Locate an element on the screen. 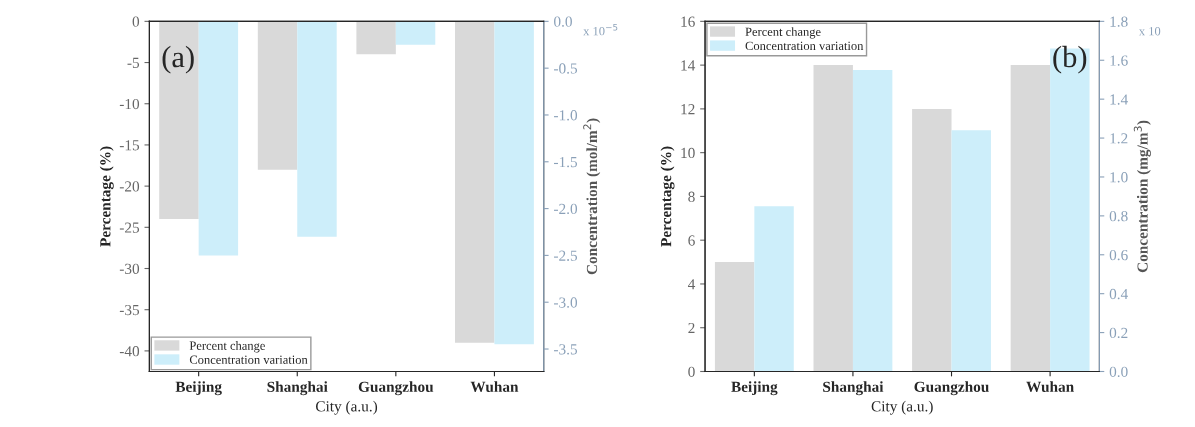  y-tick-label: -5 is located at coordinates (133, 62).